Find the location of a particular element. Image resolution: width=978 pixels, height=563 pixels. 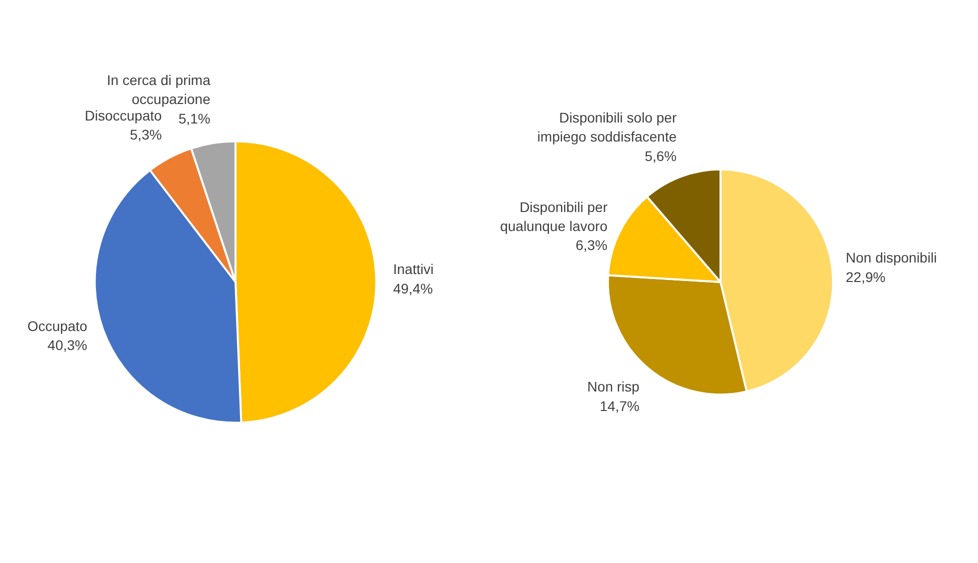

slice-label: Non disponibili is located at coordinates (891, 258).